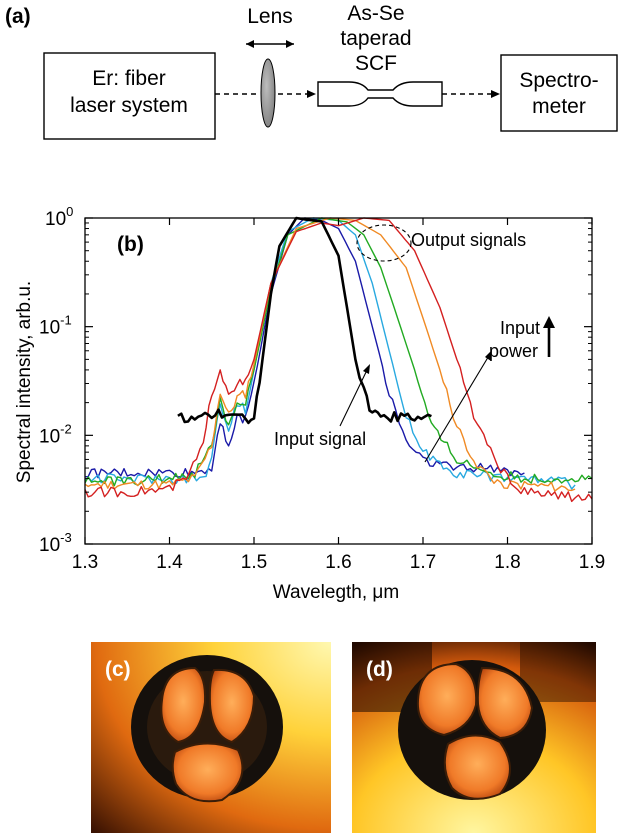 The image size is (625, 833). What do you see at coordinates (384, 243) in the screenshot?
I see `output-signals-ellipse` at bounding box center [384, 243].